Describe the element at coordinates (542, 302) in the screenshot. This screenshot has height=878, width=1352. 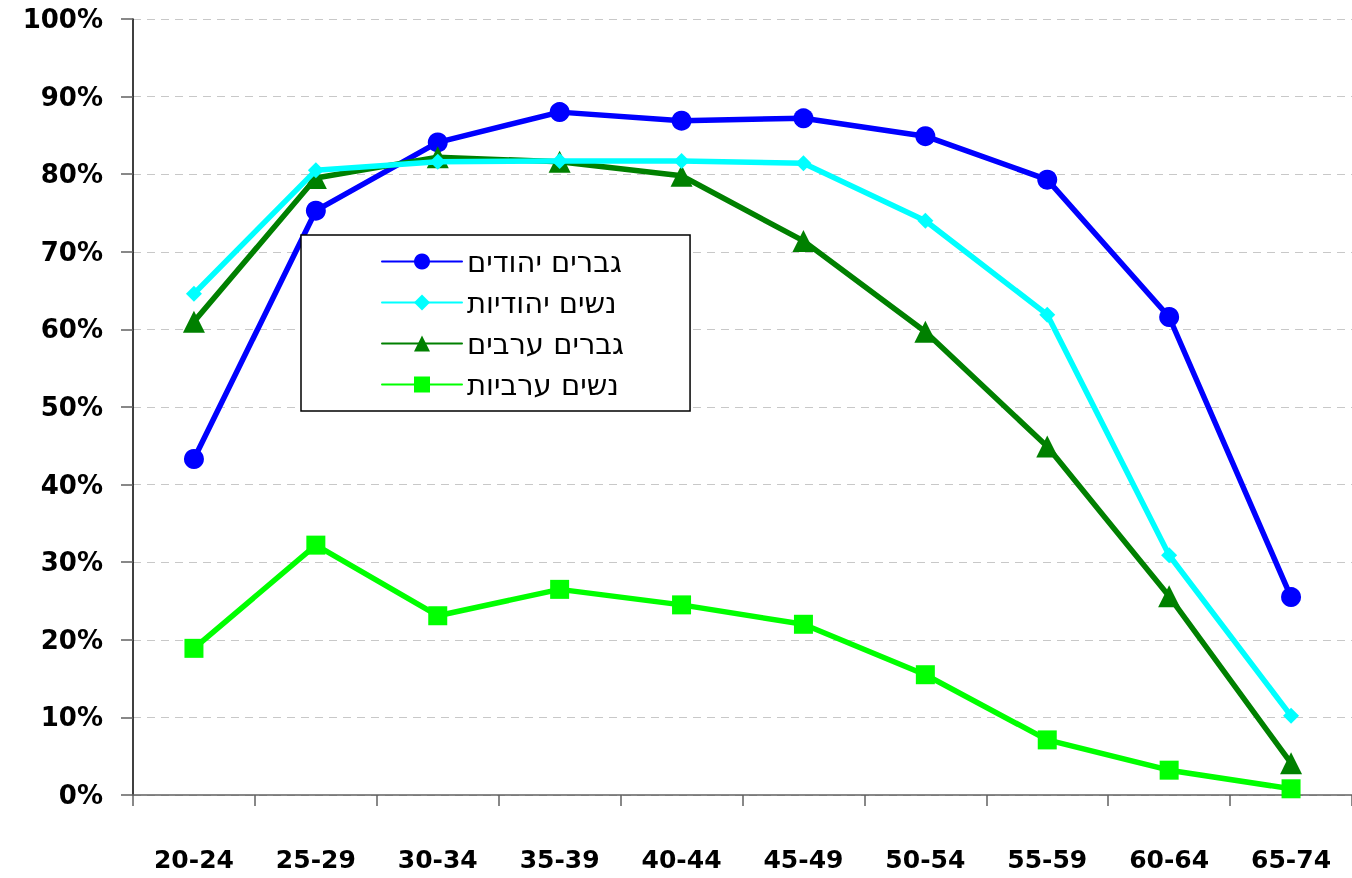
I see `legend-label: נשים יהודיות` at that location.